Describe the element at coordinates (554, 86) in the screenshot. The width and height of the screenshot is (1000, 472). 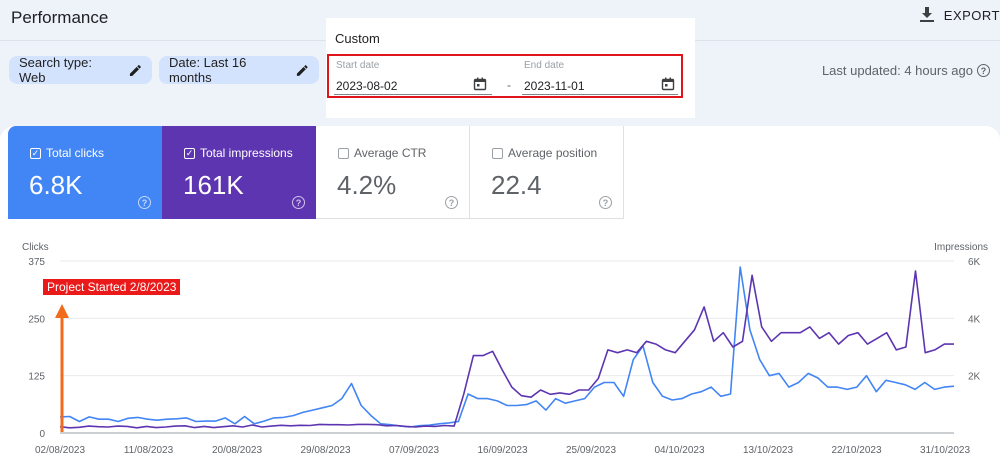
I see `end-date-input: 2023-11-01` at that location.